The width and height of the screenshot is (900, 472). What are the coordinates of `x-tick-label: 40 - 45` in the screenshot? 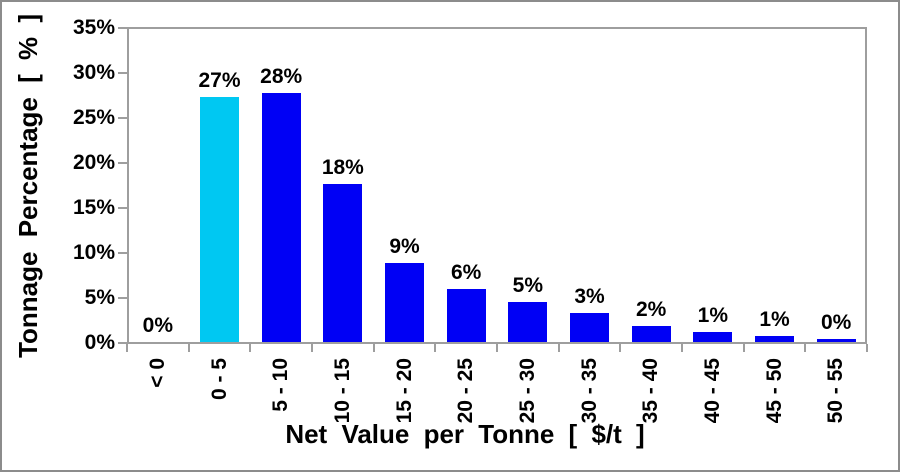 It's located at (712, 391).